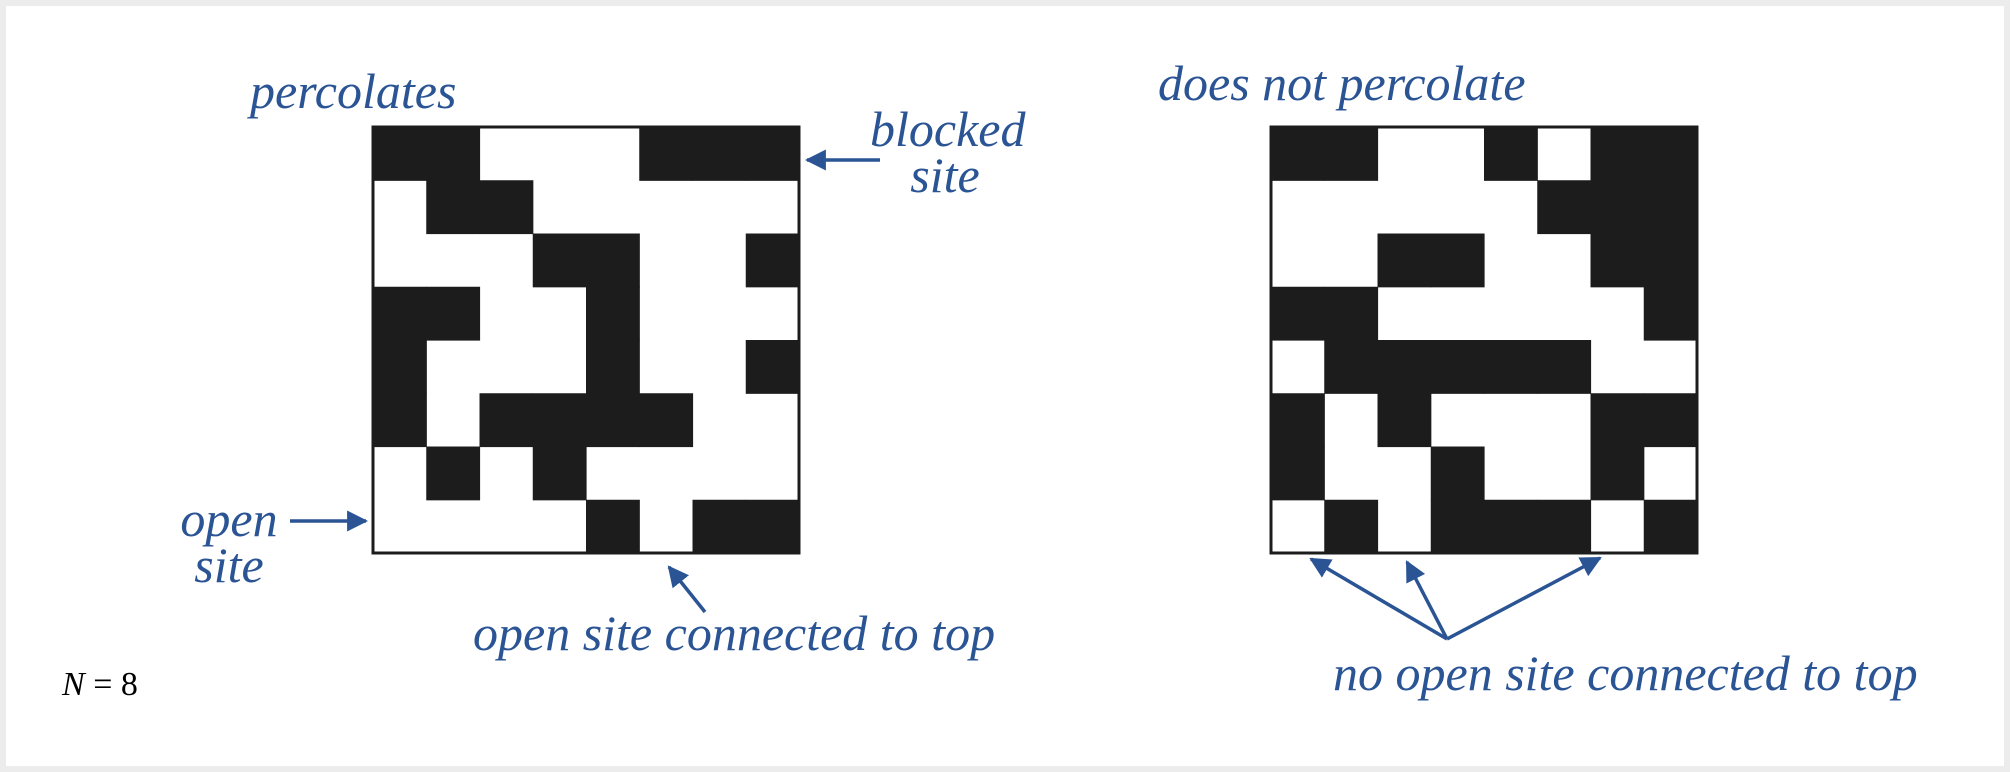 This screenshot has height=772, width=2010. I want to click on does-not-percolate-grid, so click(1484, 340).